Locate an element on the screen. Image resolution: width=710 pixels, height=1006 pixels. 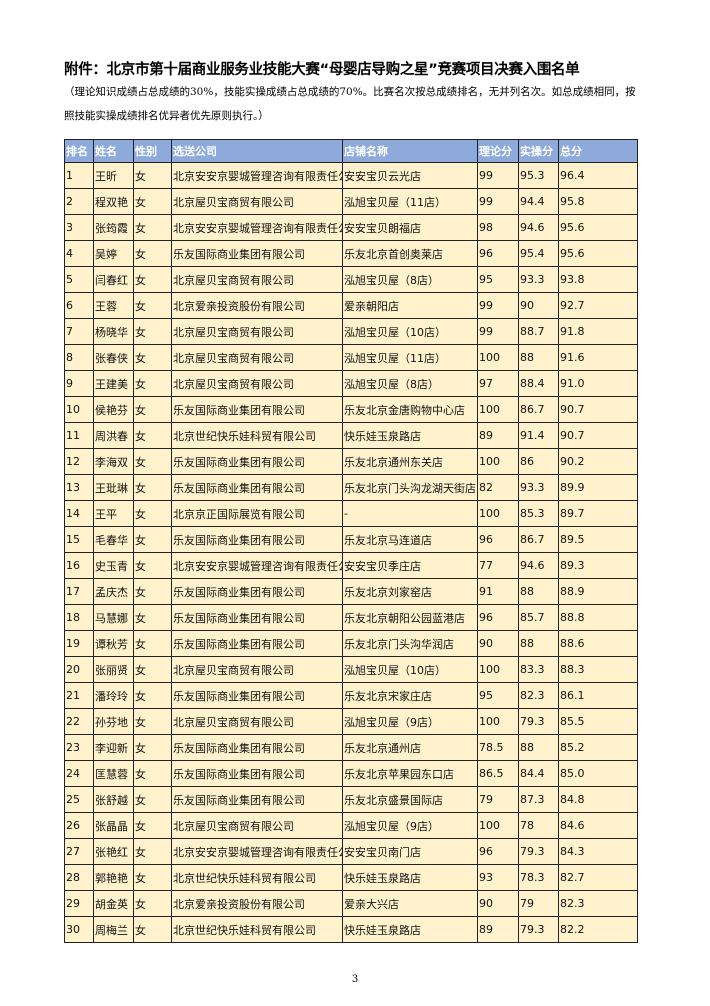
table-row: 5 闫春红女北京屋贝宝商贸有限公司 泓旭宝贝屋（8店） 95 93.3 93.8 is located at coordinates (351, 279).